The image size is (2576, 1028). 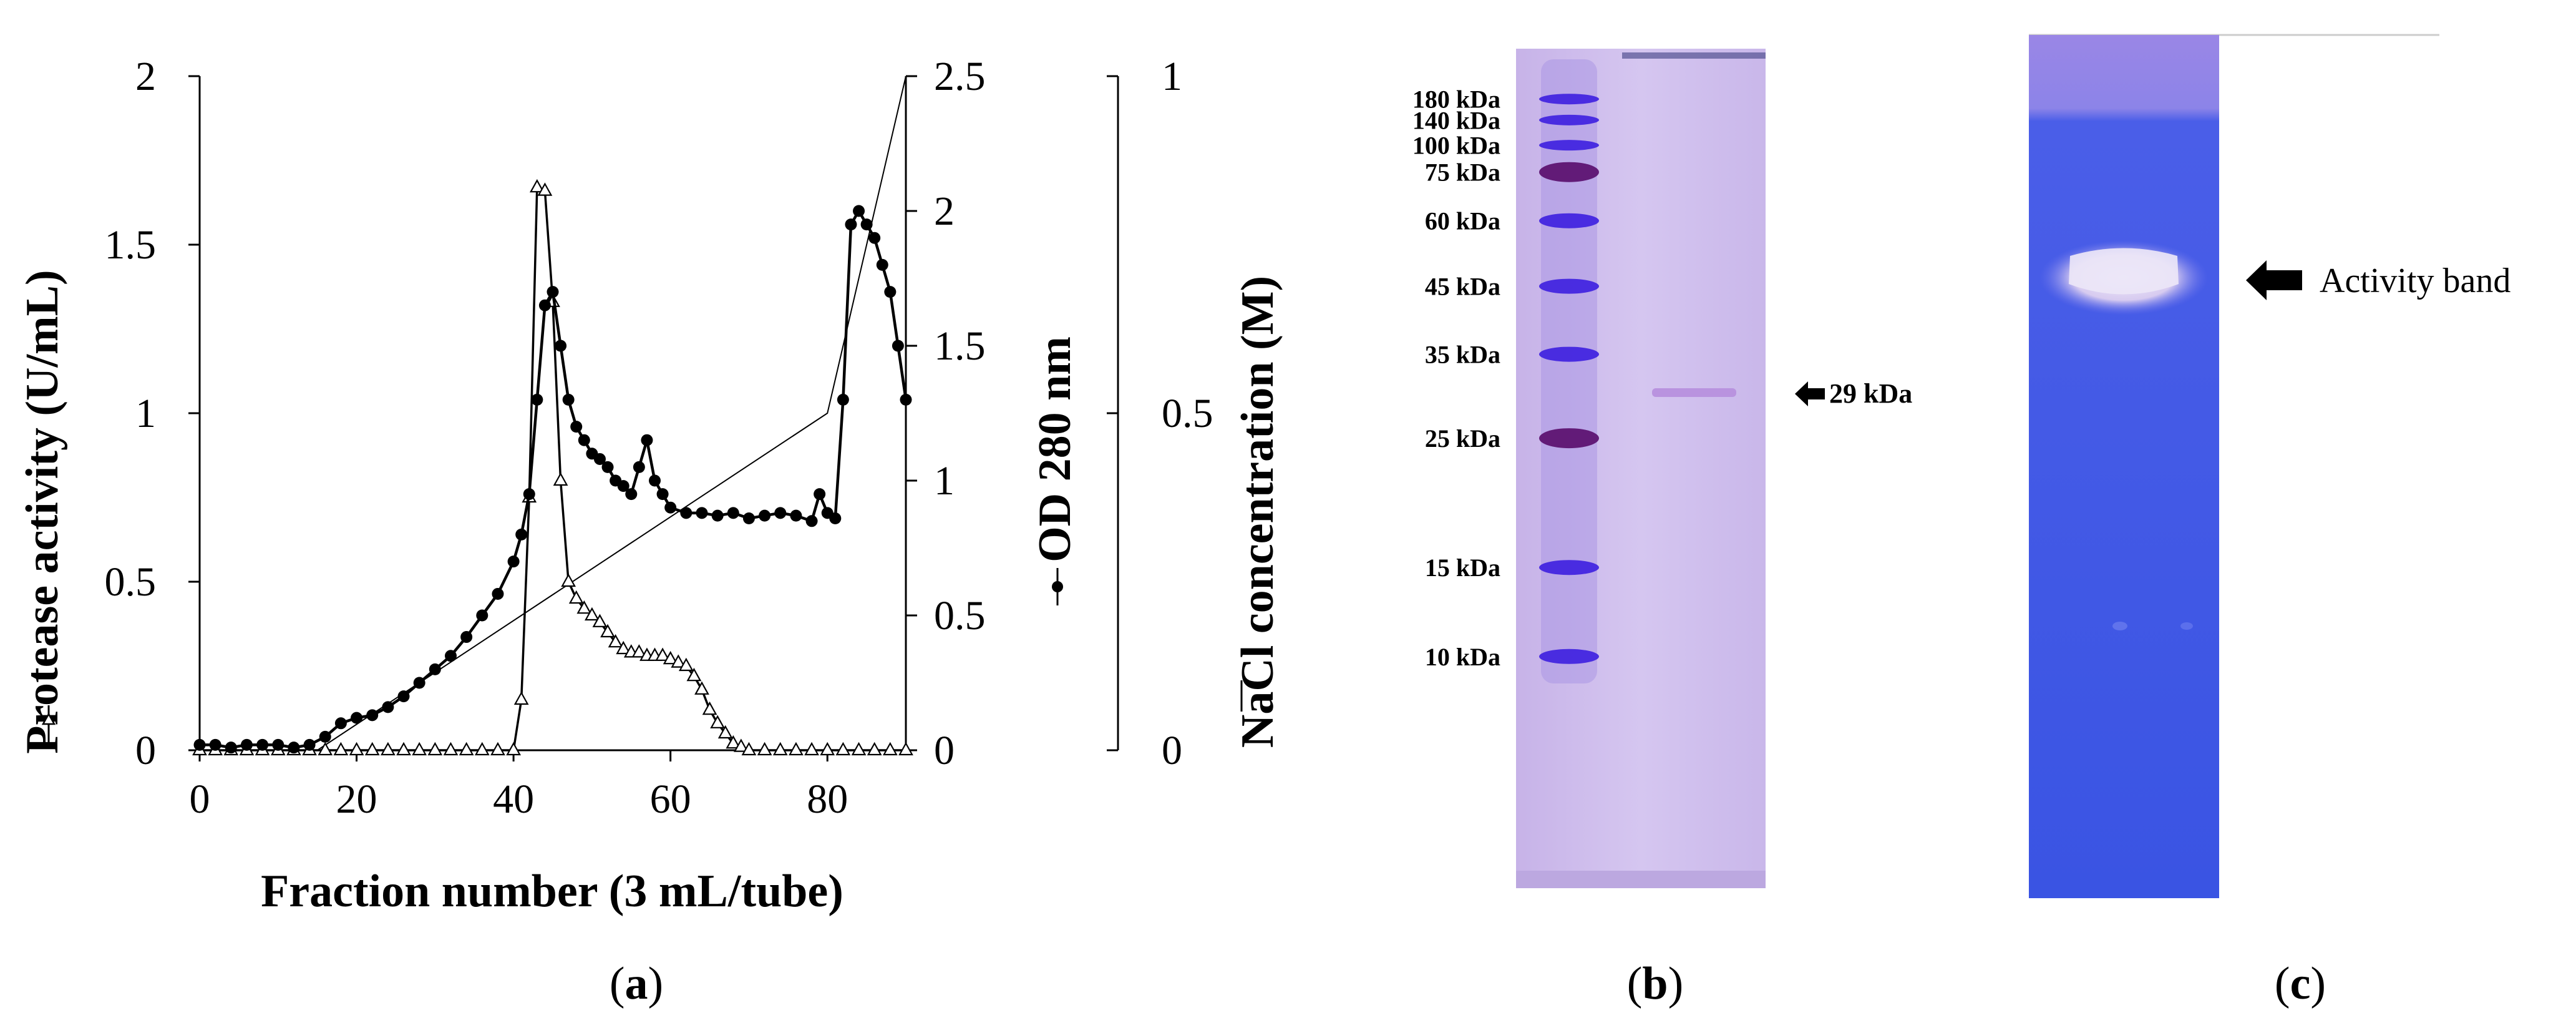 I want to click on activity-band-label: Activity band, so click(x=2415, y=281).